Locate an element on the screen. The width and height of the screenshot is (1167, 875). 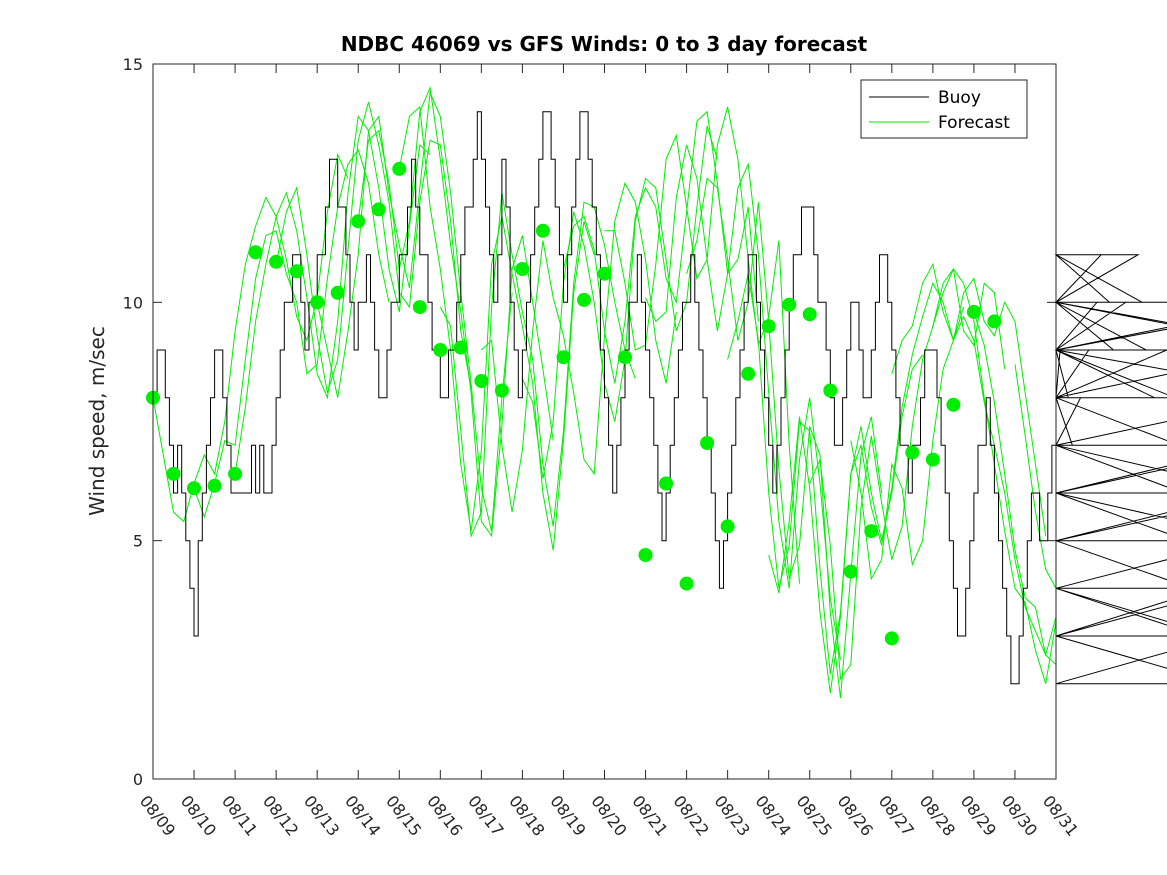
y-tick-label-0: 0 is located at coordinates (138, 779).